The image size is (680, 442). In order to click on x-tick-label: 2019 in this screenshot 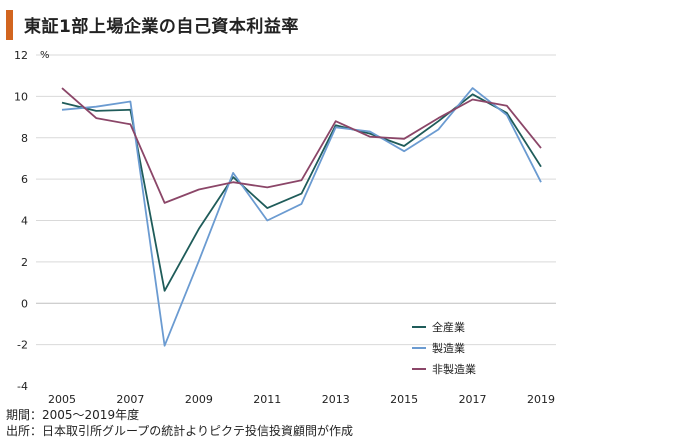, I will do `click(541, 399)`.